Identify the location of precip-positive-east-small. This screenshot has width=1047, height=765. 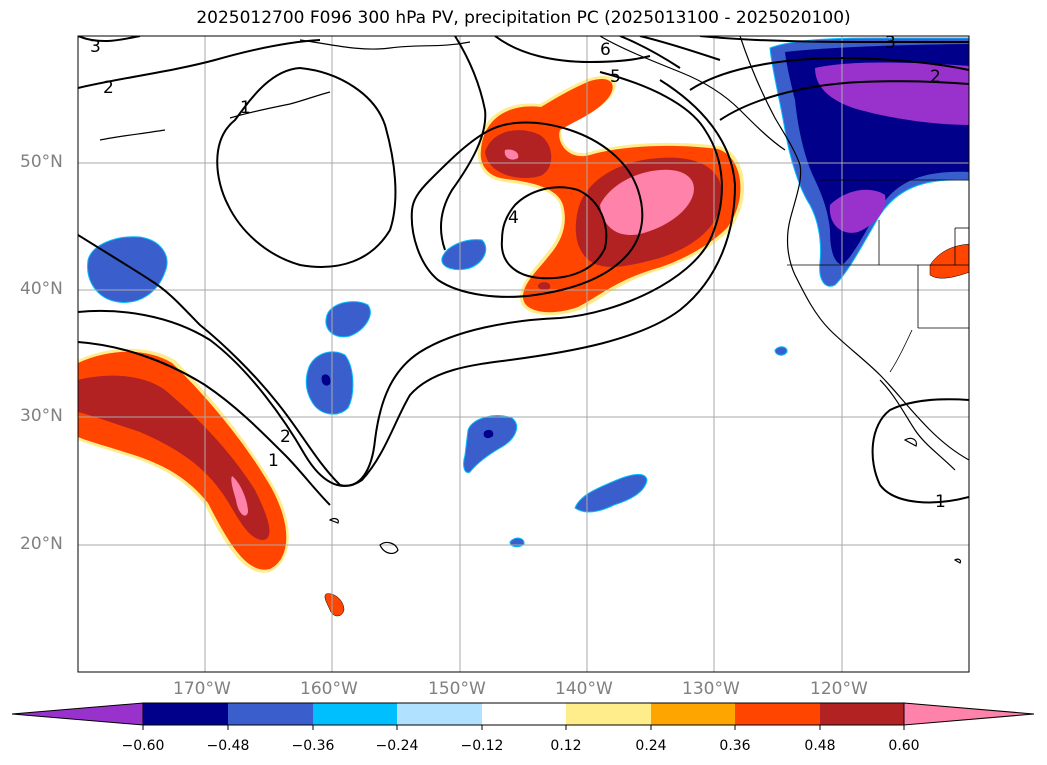
(949, 261).